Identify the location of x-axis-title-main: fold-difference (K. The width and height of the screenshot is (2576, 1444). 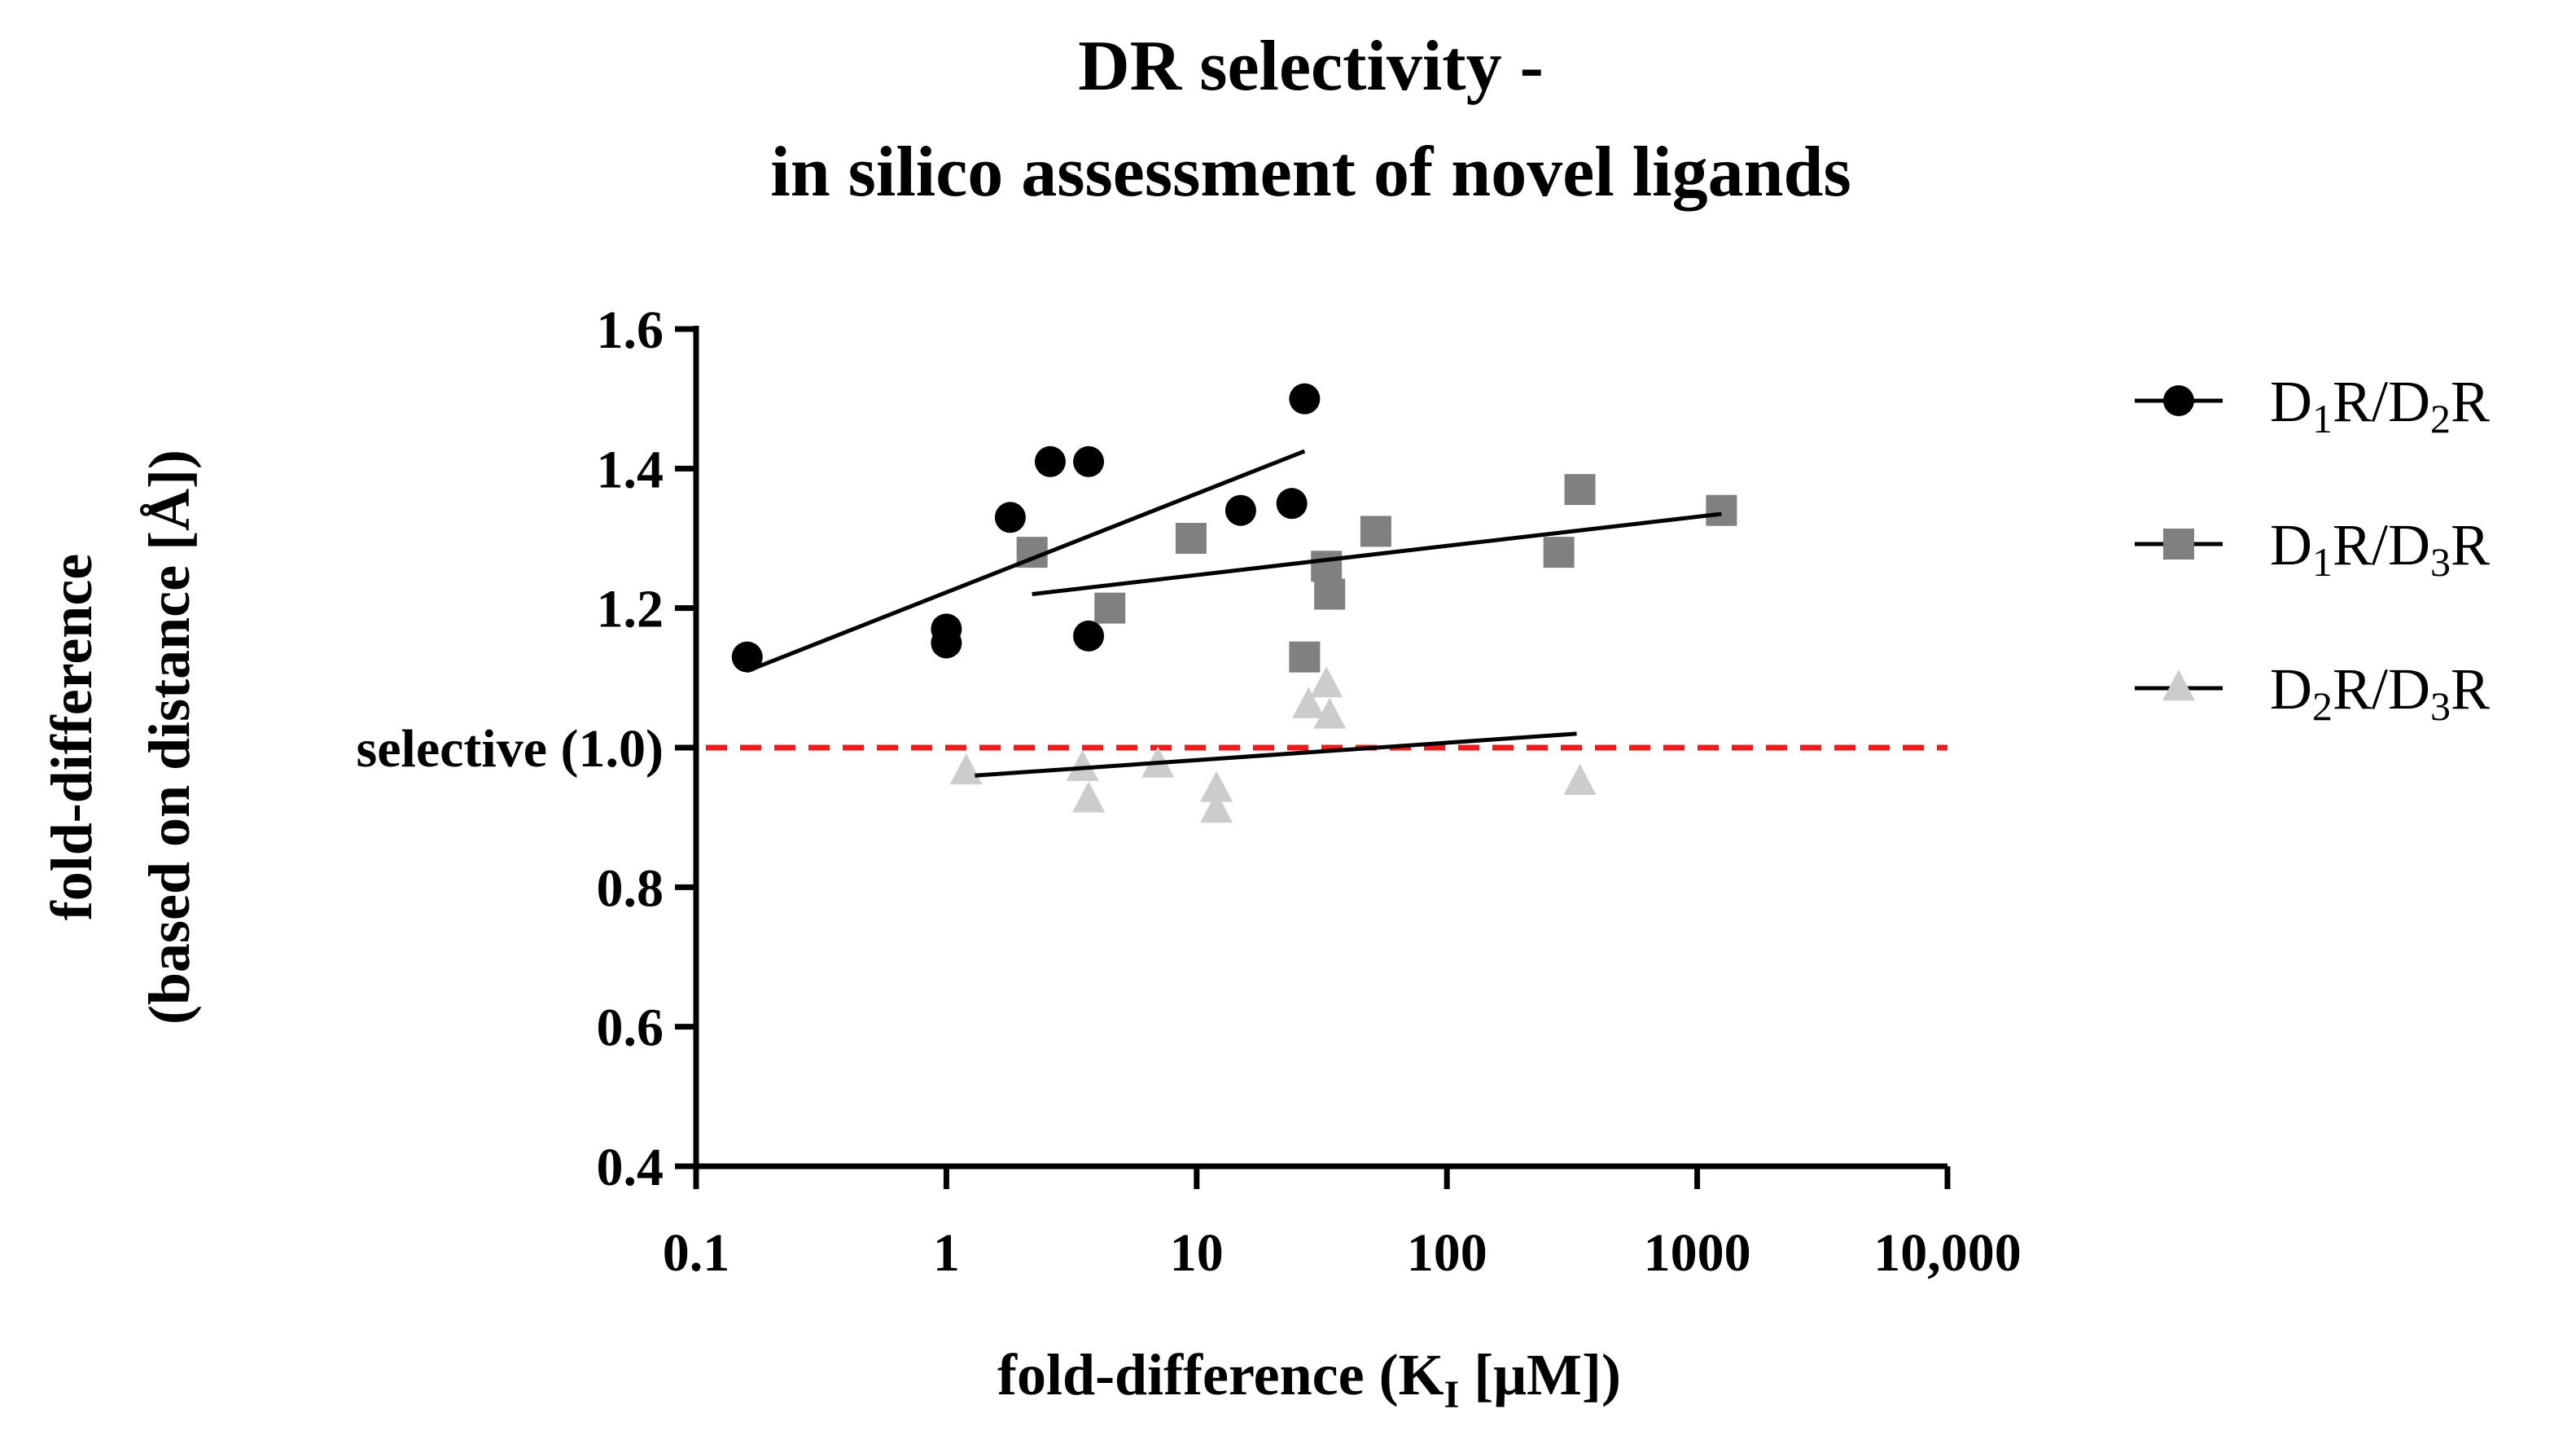
(1220, 1374).